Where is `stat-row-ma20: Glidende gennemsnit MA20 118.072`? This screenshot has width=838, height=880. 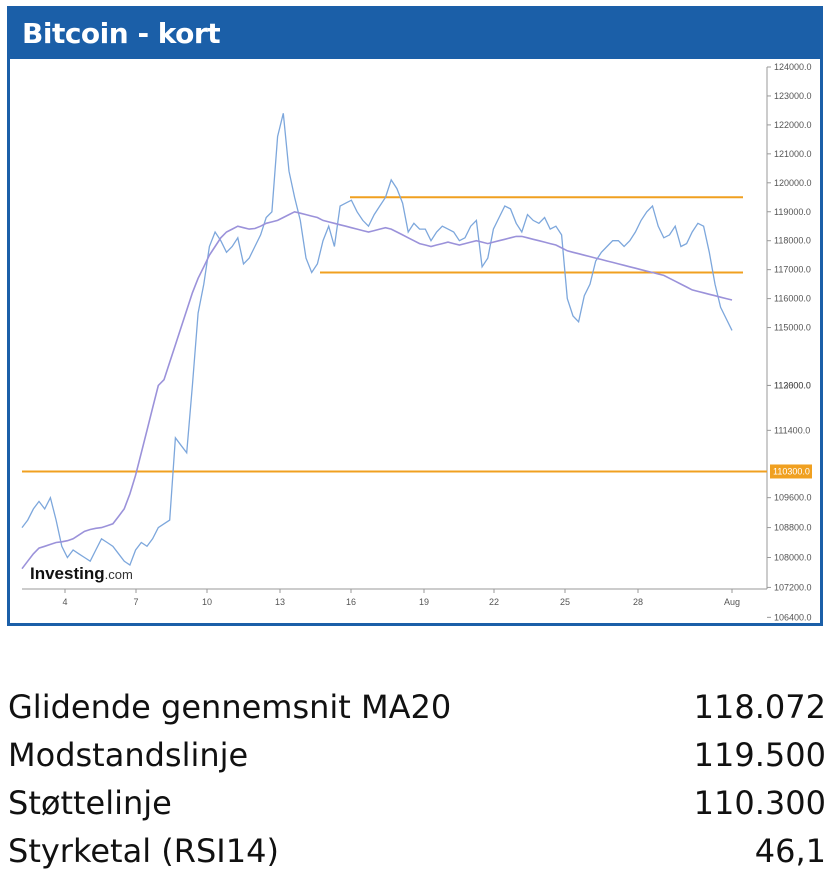
stat-row-ma20: Glidende gennemsnit MA20 118.072 is located at coordinates (417, 712).